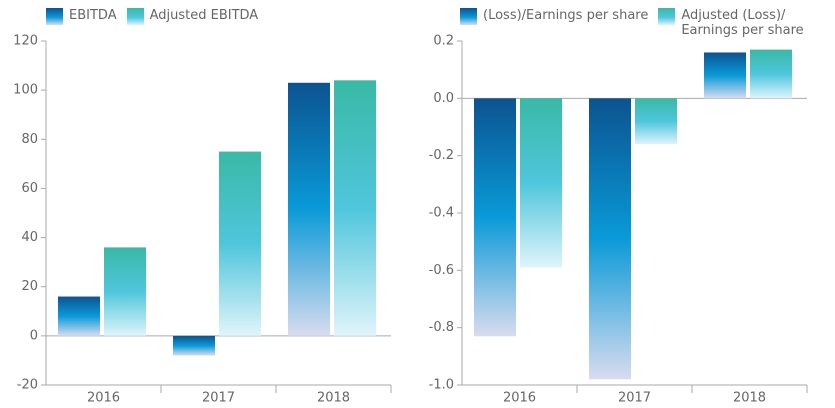 Image resolution: width=835 pixels, height=408 pixels. Describe the element at coordinates (204, 15) in the screenshot. I see `legend-label: Adjusted EBITDA` at that location.